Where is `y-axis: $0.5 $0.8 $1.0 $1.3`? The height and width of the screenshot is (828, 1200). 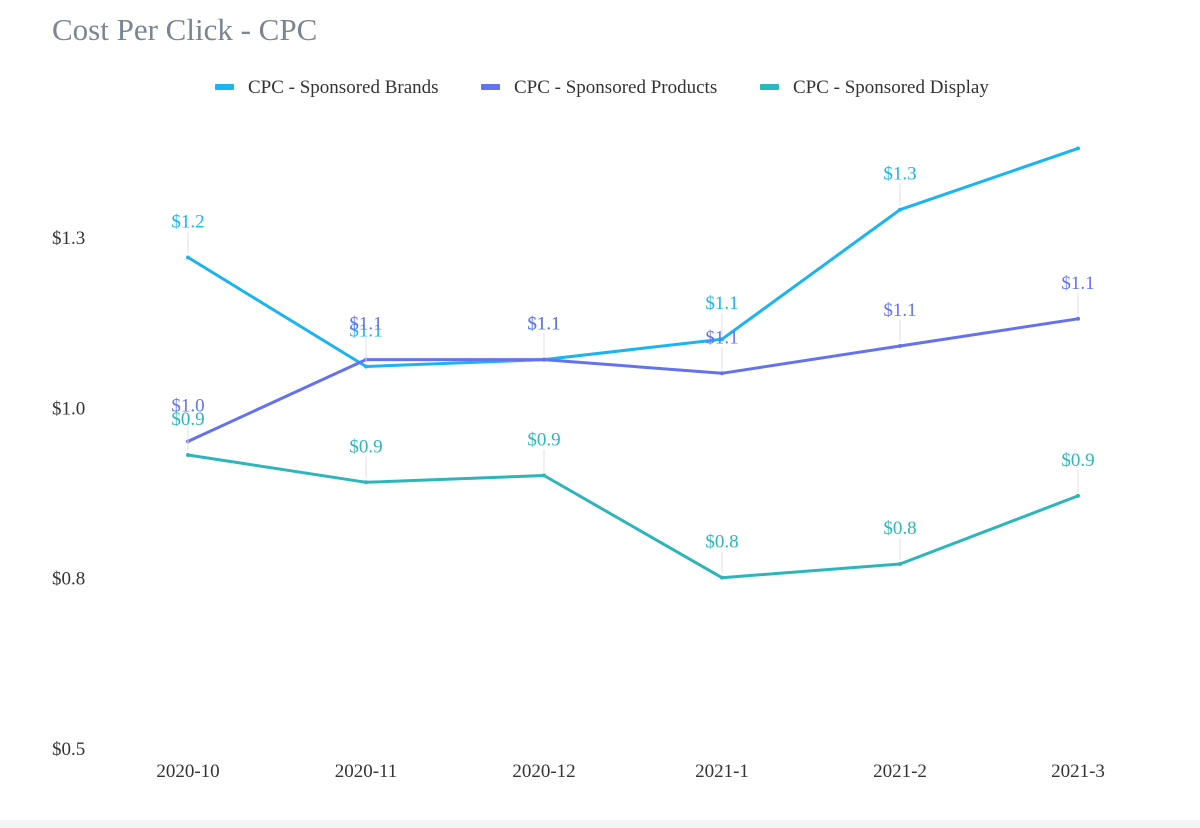
y-axis: $0.5 $0.8 $1.0 $1.3 is located at coordinates (68, 494).